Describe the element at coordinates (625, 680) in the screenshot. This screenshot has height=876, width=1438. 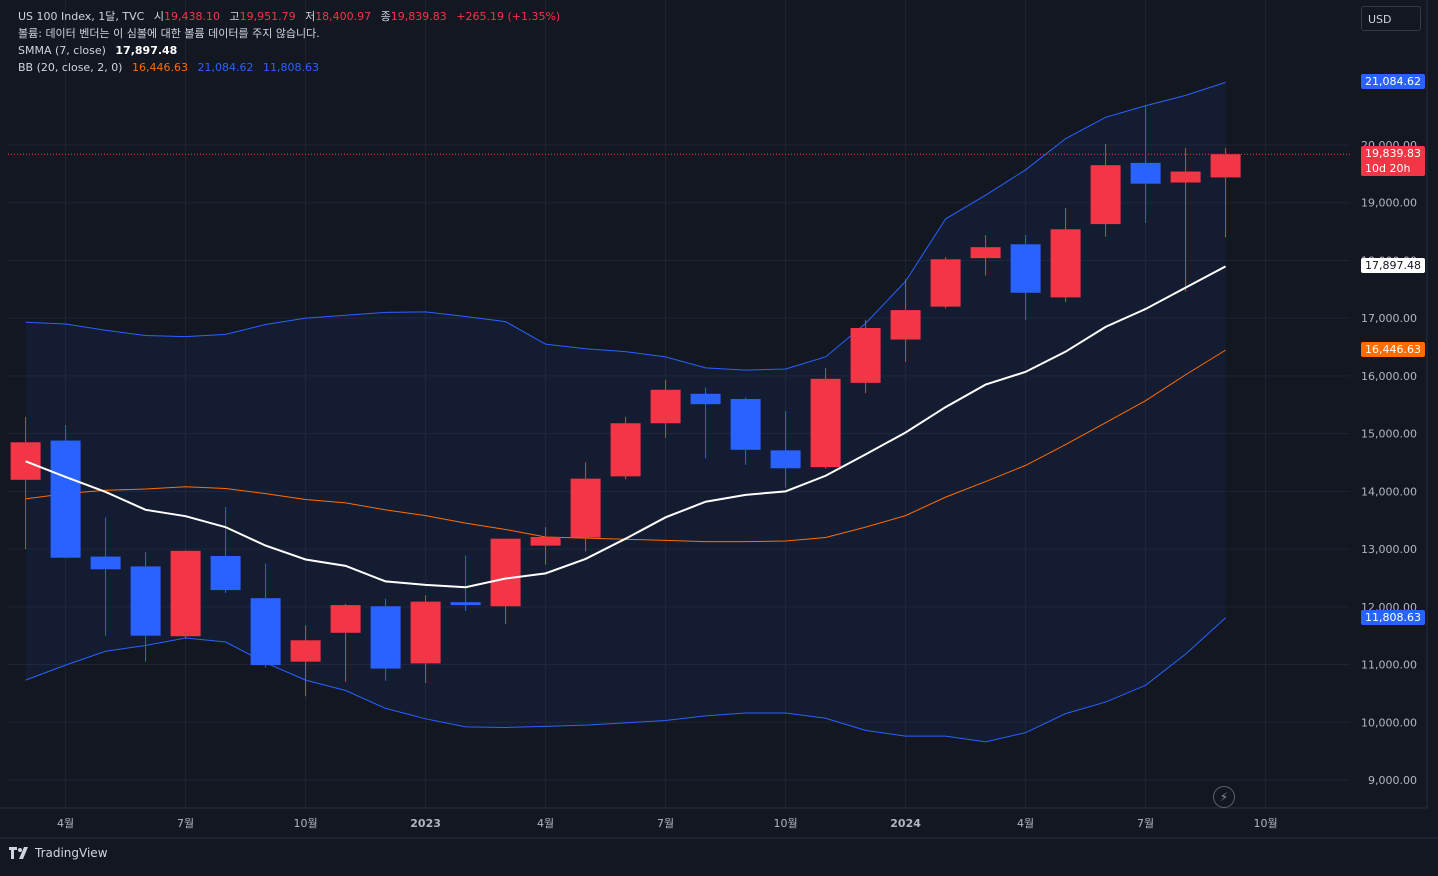
I see `bb-lower-line` at that location.